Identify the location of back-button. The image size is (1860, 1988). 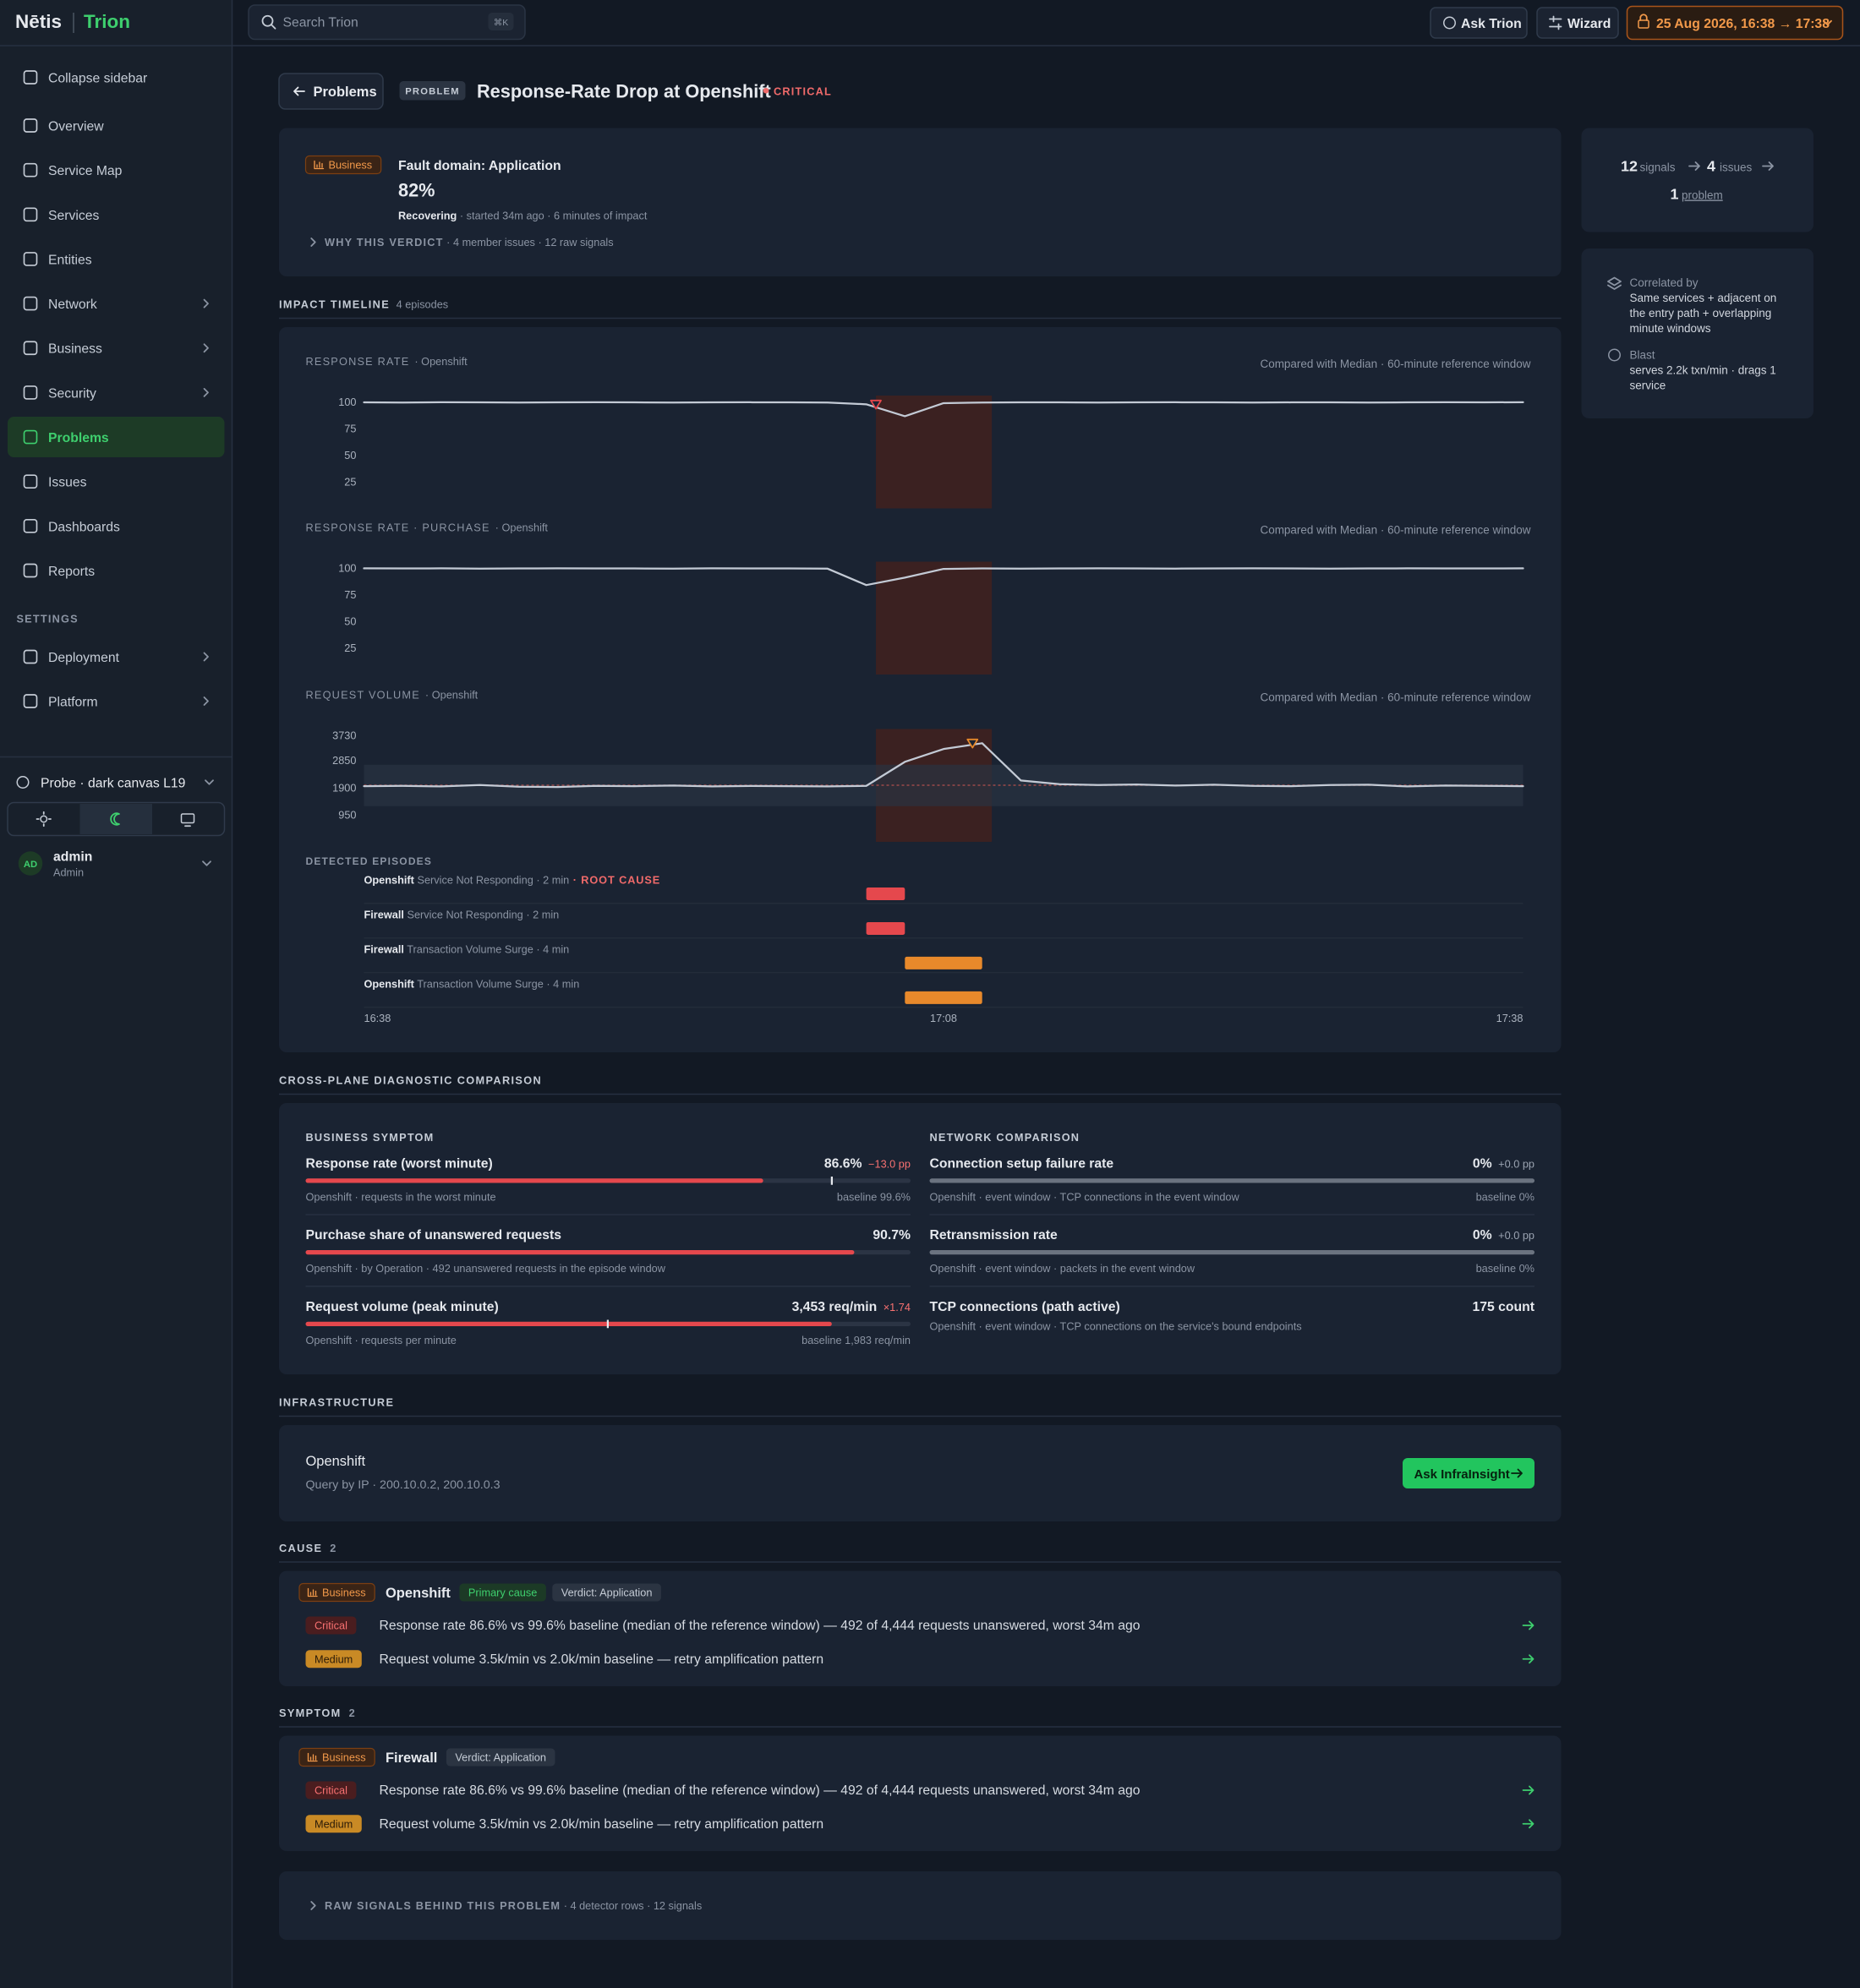
(331, 91).